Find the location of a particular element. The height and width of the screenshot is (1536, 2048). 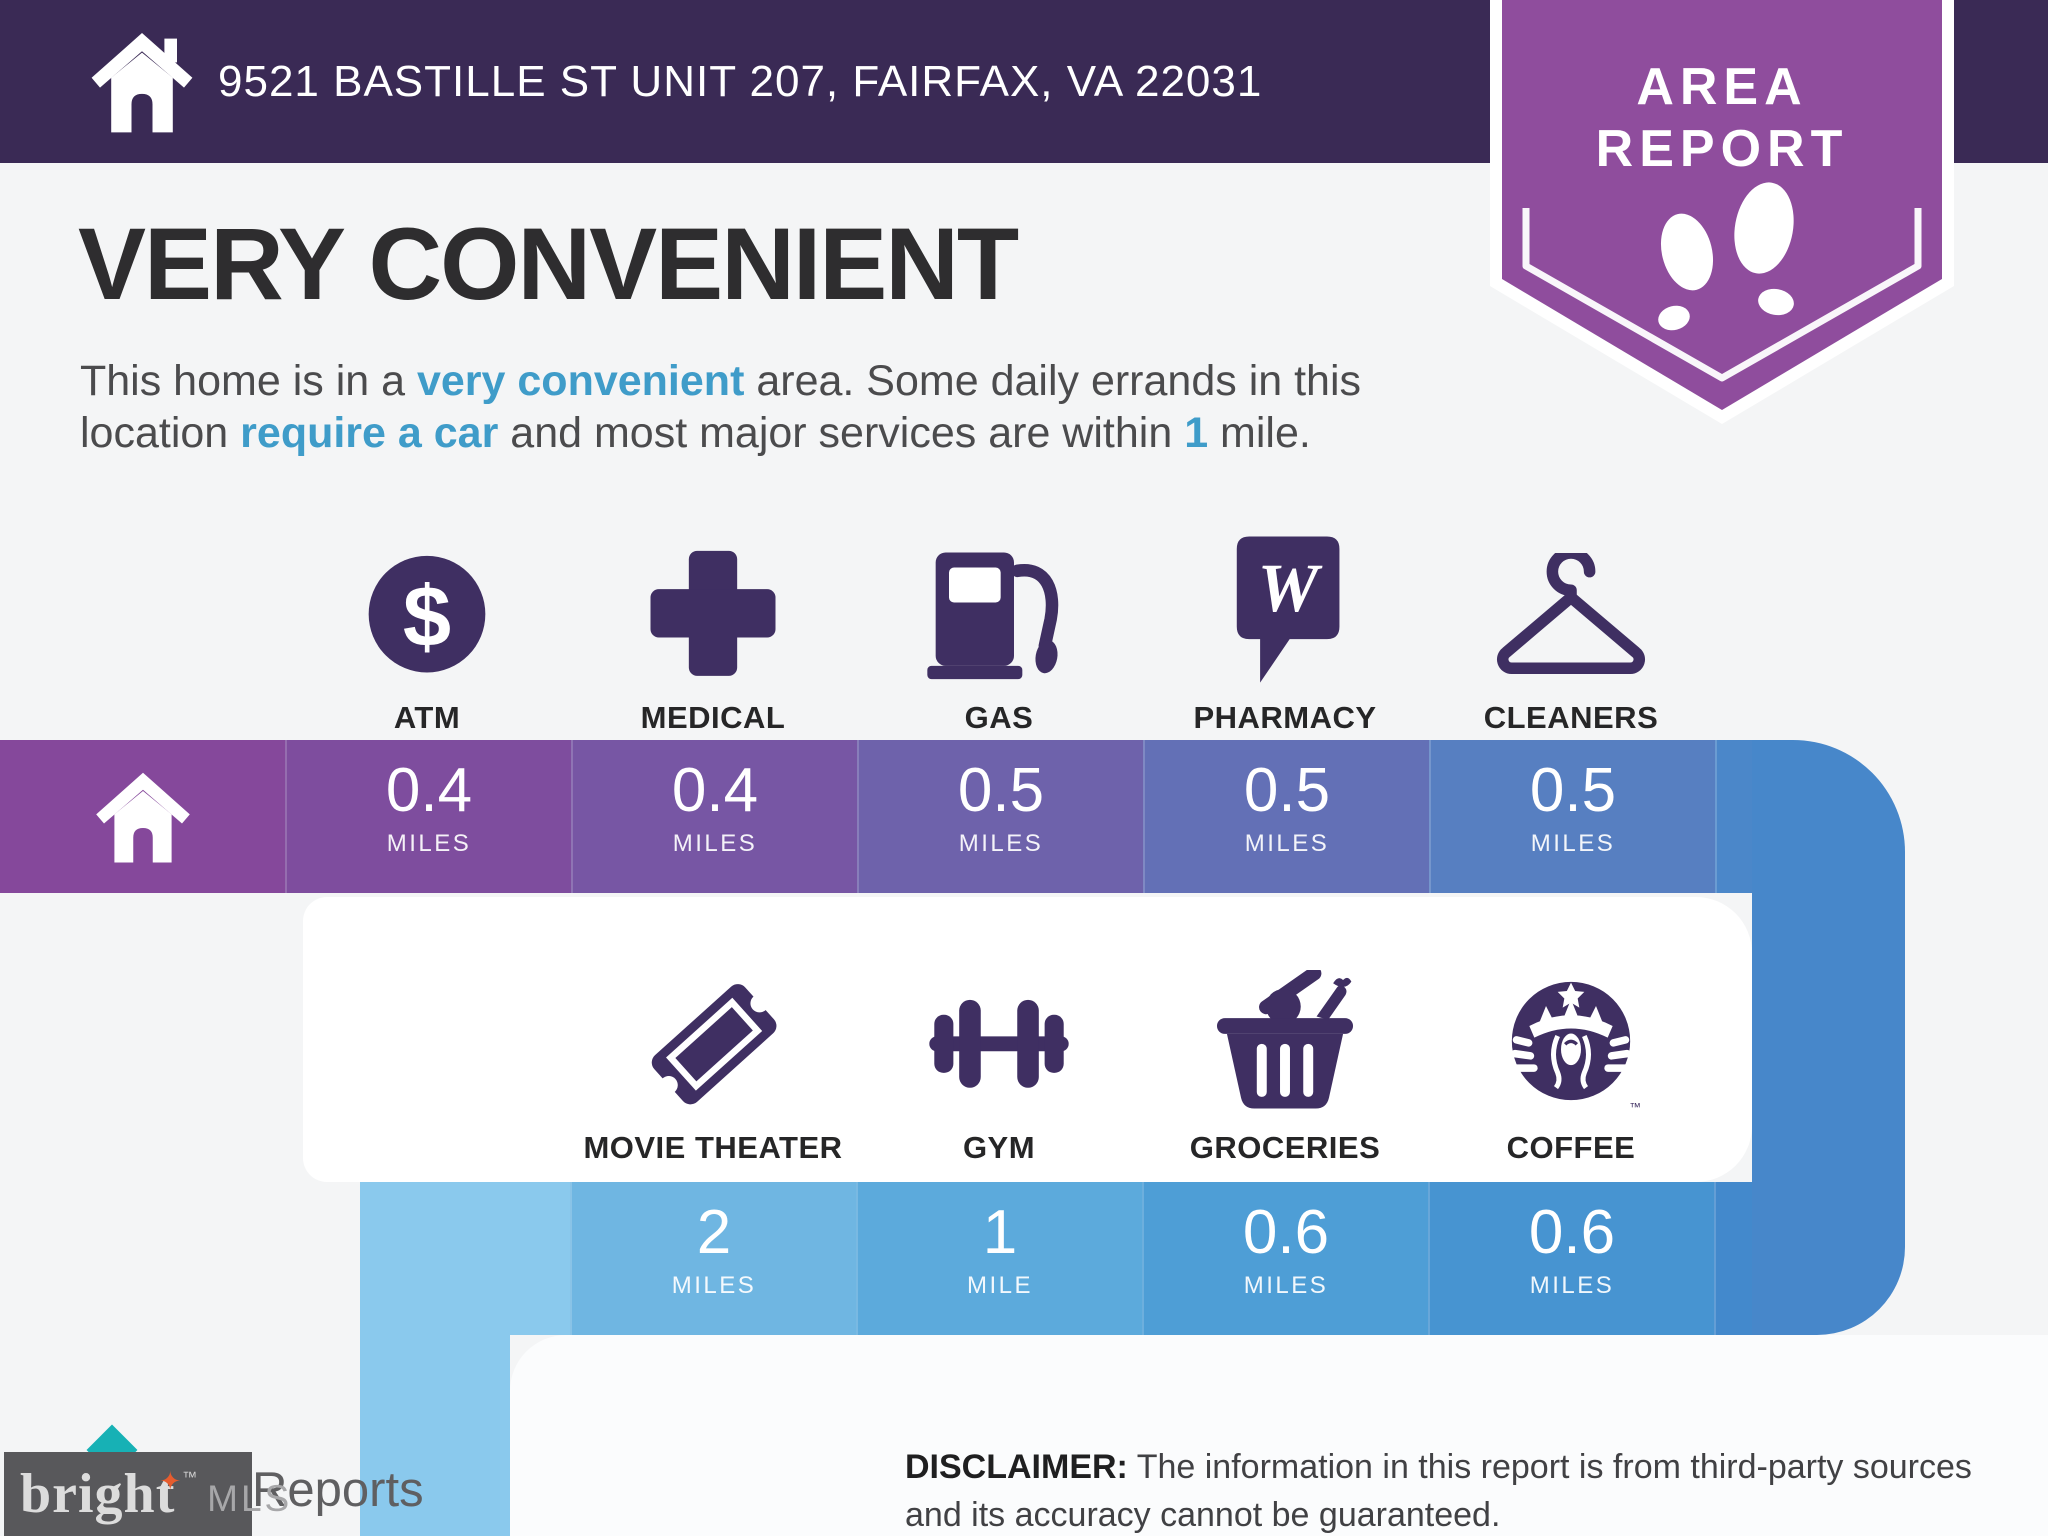

amenity-pharmacy: W PHARMACY is located at coordinates (1285, 632).